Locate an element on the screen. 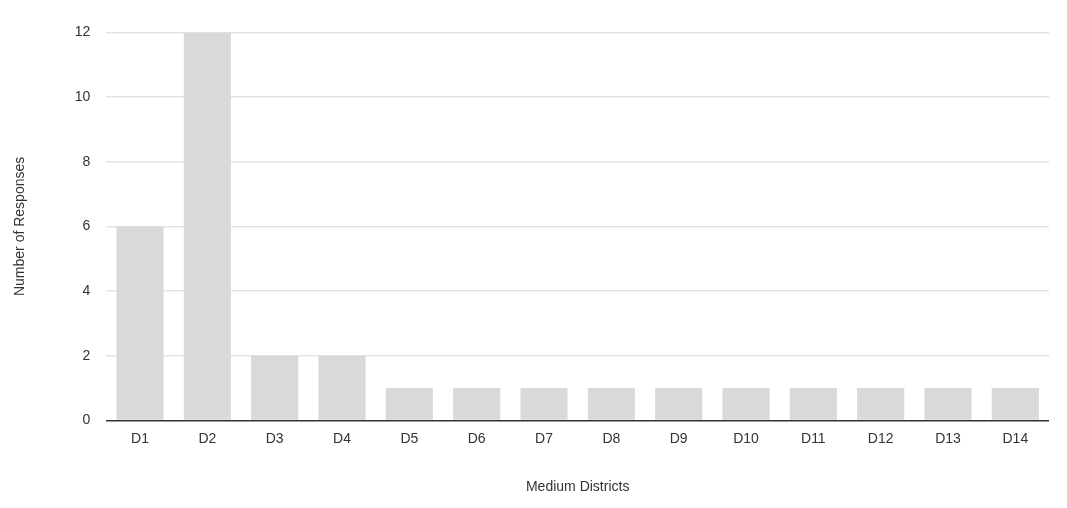 The height and width of the screenshot is (508, 1067). y-tick-label: 4 is located at coordinates (86, 289).